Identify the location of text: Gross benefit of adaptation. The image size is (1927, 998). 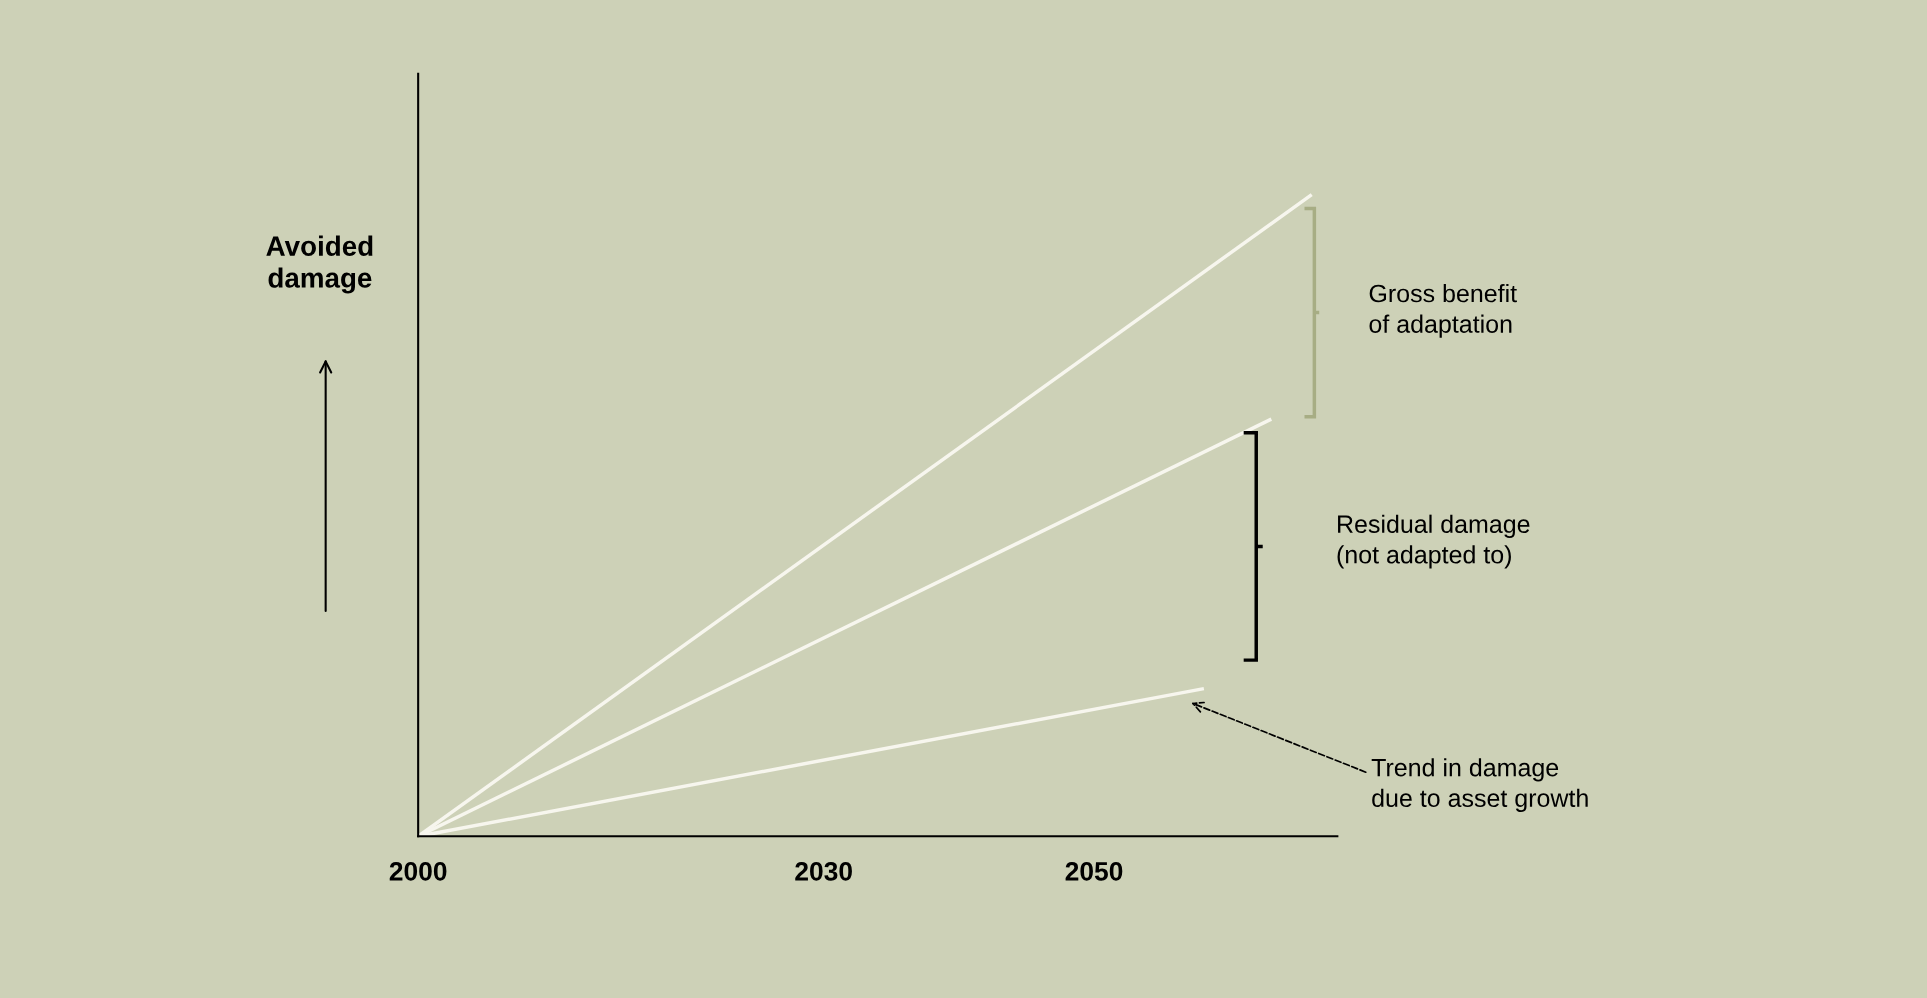
(1443, 311).